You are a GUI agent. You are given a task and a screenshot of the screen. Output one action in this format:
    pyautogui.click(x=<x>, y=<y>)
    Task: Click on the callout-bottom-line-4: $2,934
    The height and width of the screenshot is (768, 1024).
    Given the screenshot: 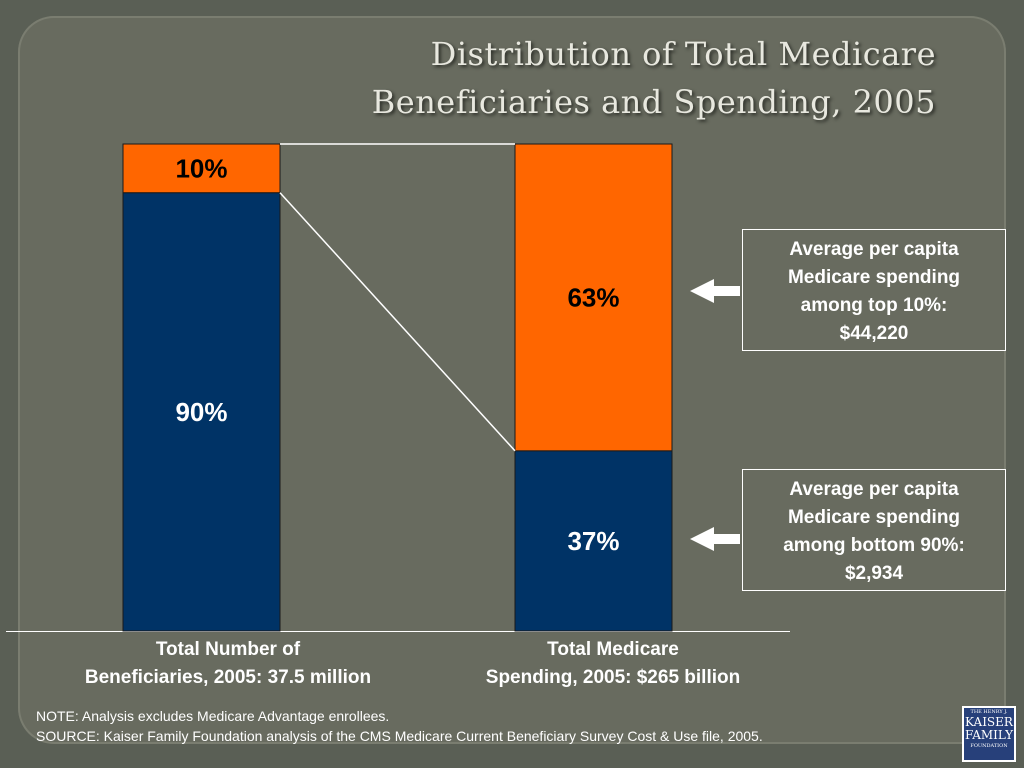 What is the action you would take?
    pyautogui.click(x=874, y=573)
    